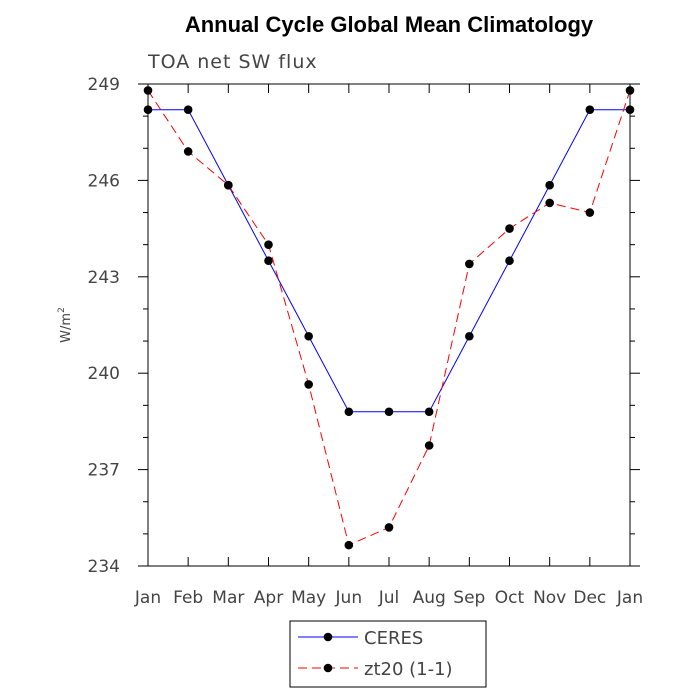 The width and height of the screenshot is (700, 700). I want to click on x-tick-label: Nov, so click(549, 598).